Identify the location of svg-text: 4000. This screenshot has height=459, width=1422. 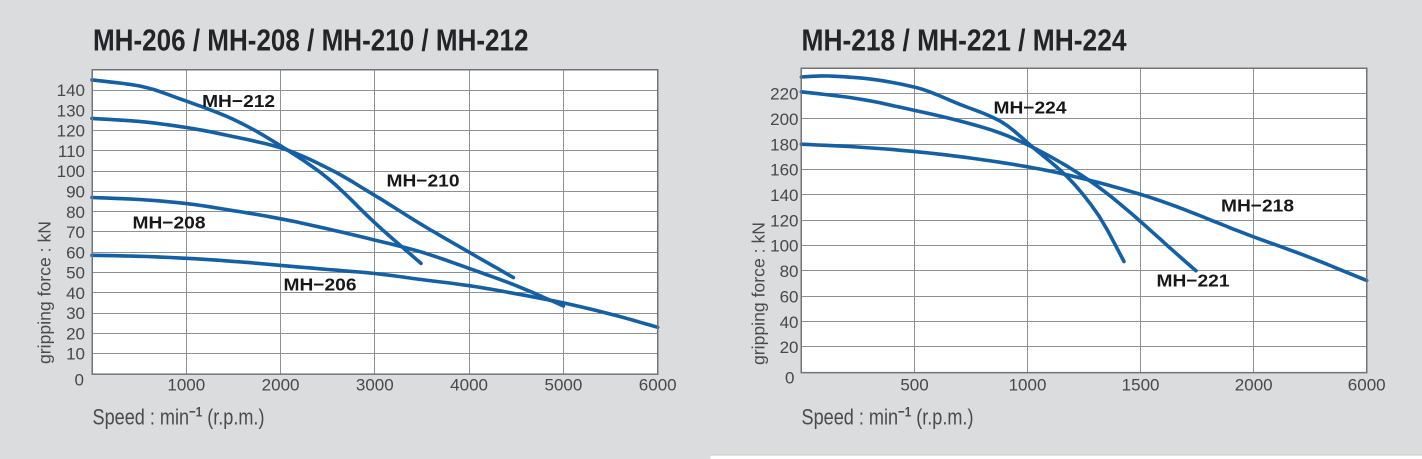
(469, 385).